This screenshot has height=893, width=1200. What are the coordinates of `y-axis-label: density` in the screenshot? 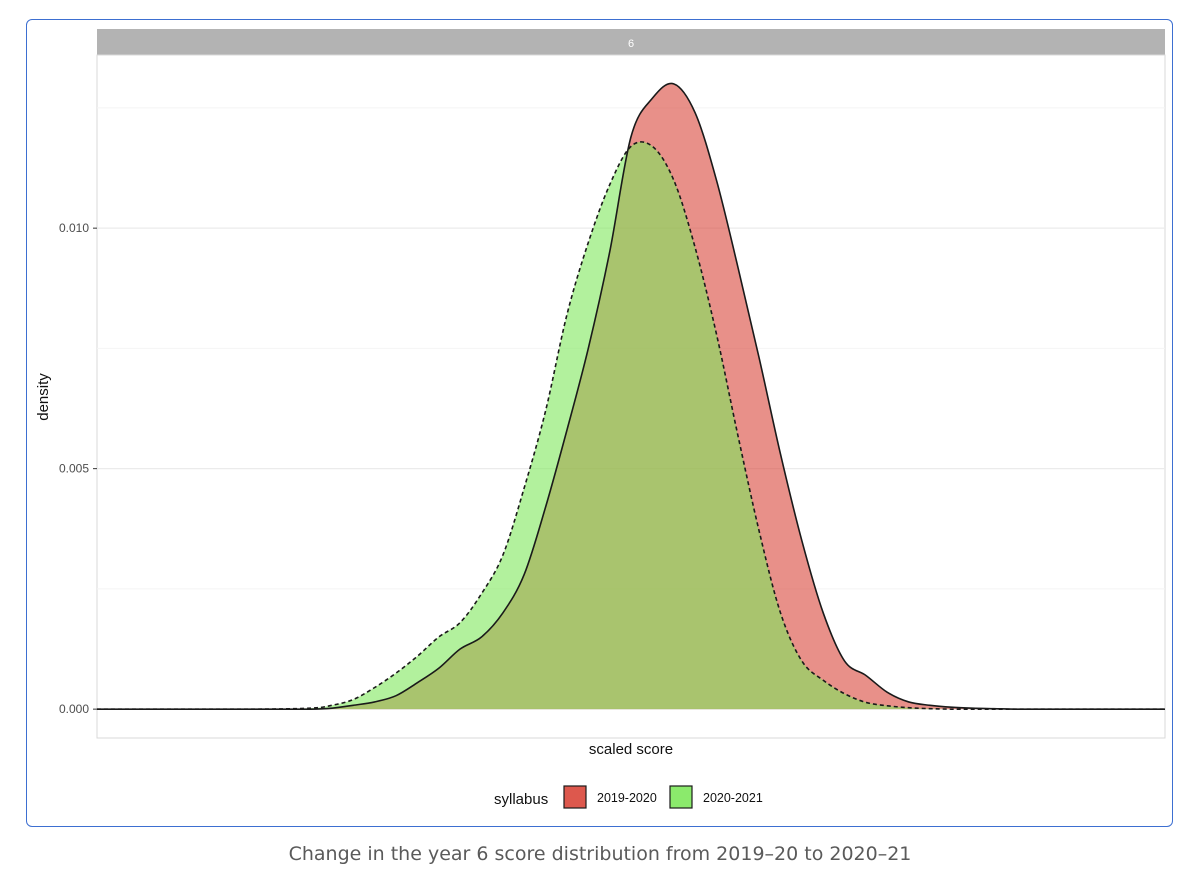 It's located at (43, 397).